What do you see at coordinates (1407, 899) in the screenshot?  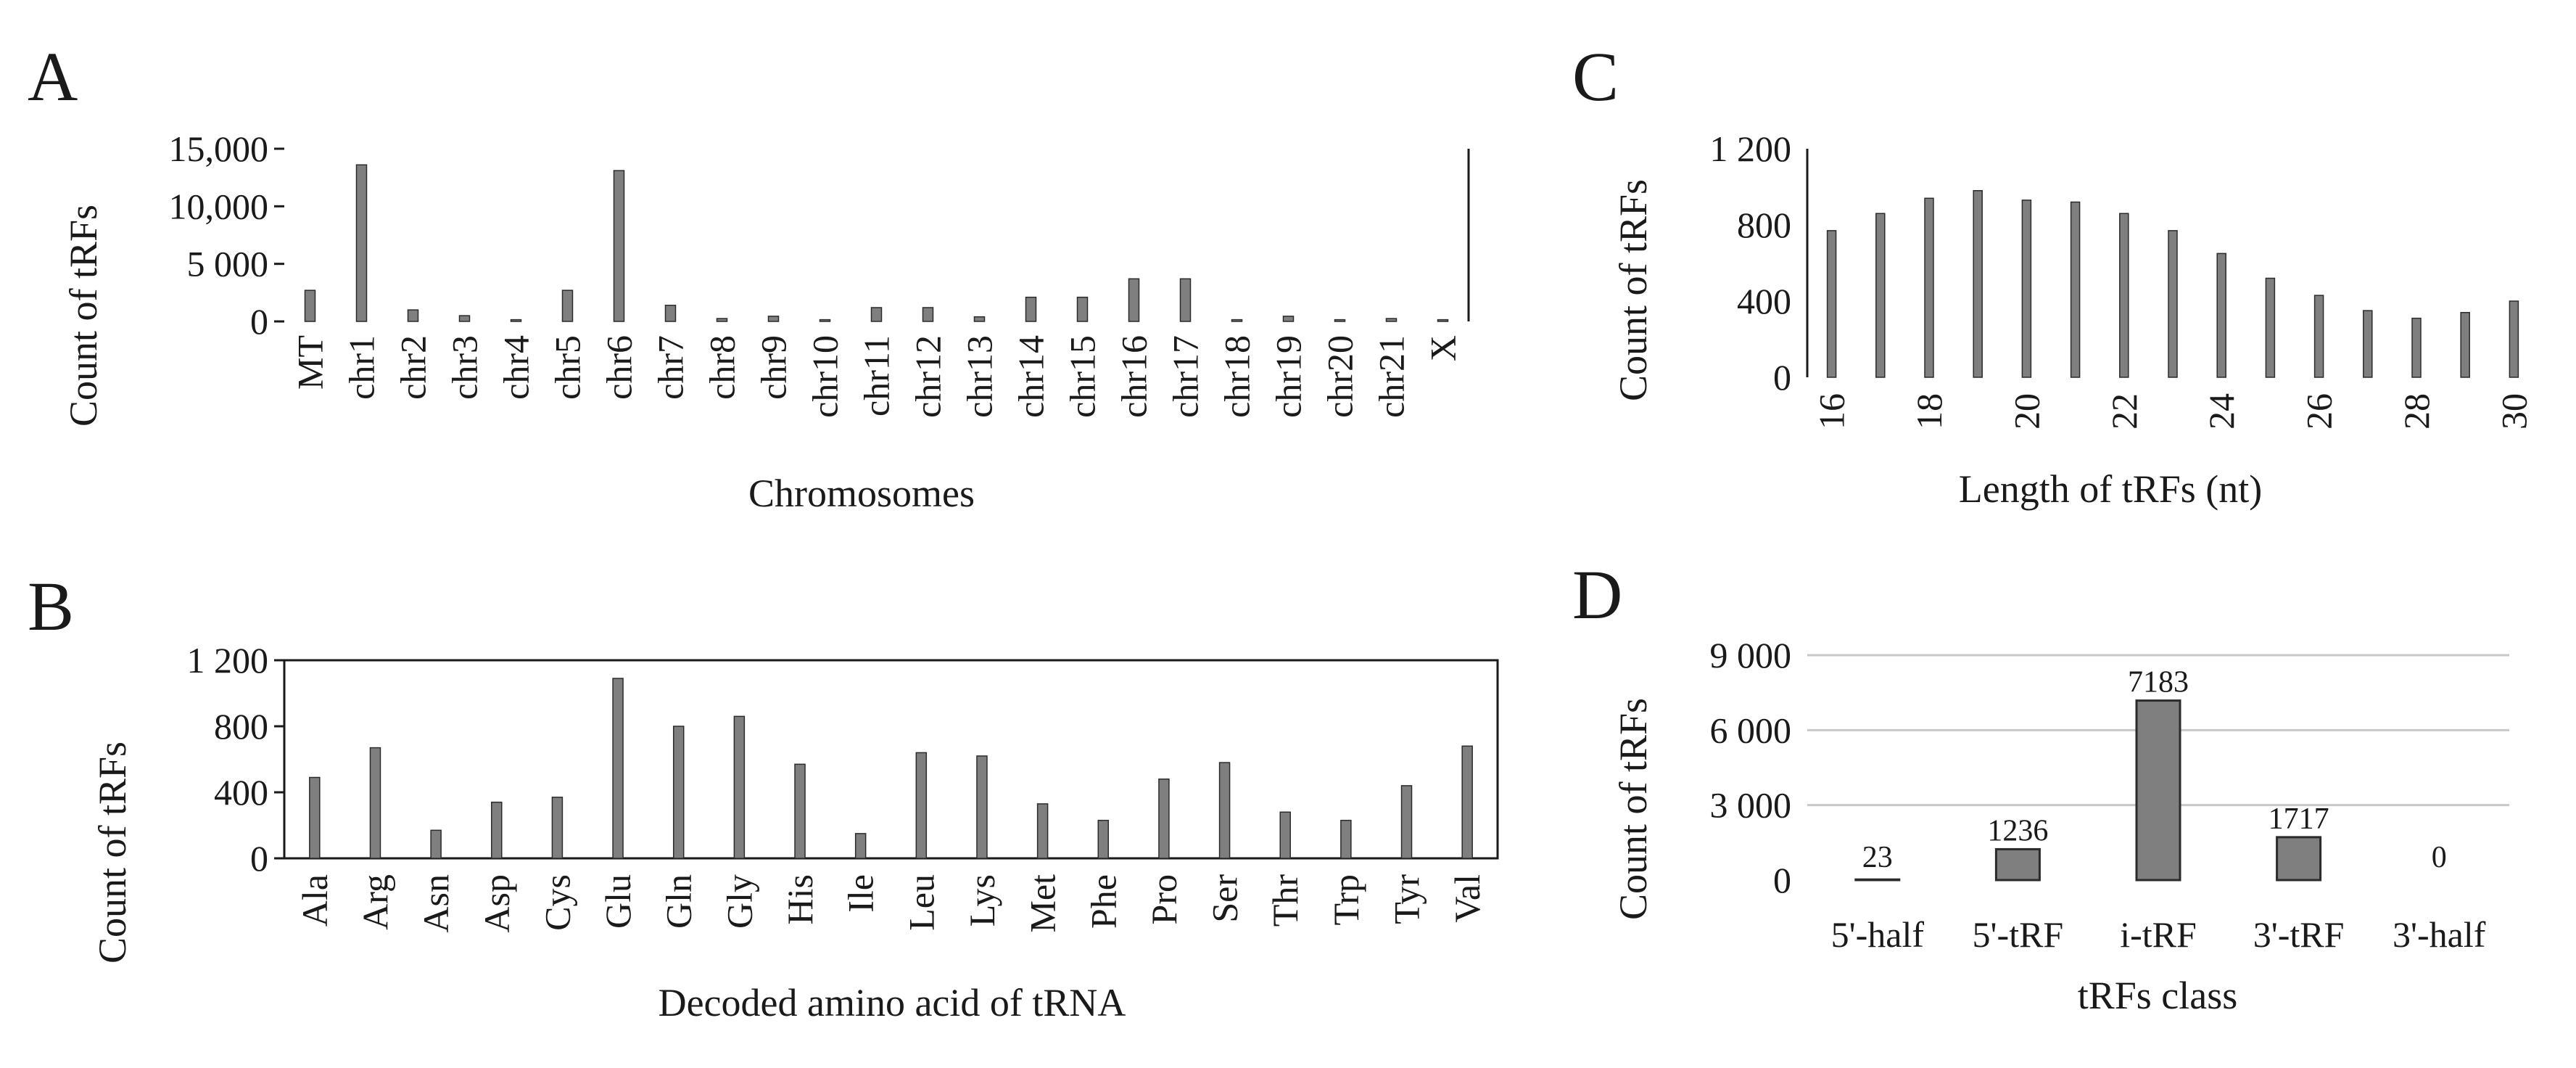 I see `panel-b-x-tick-label: Tyr` at bounding box center [1407, 899].